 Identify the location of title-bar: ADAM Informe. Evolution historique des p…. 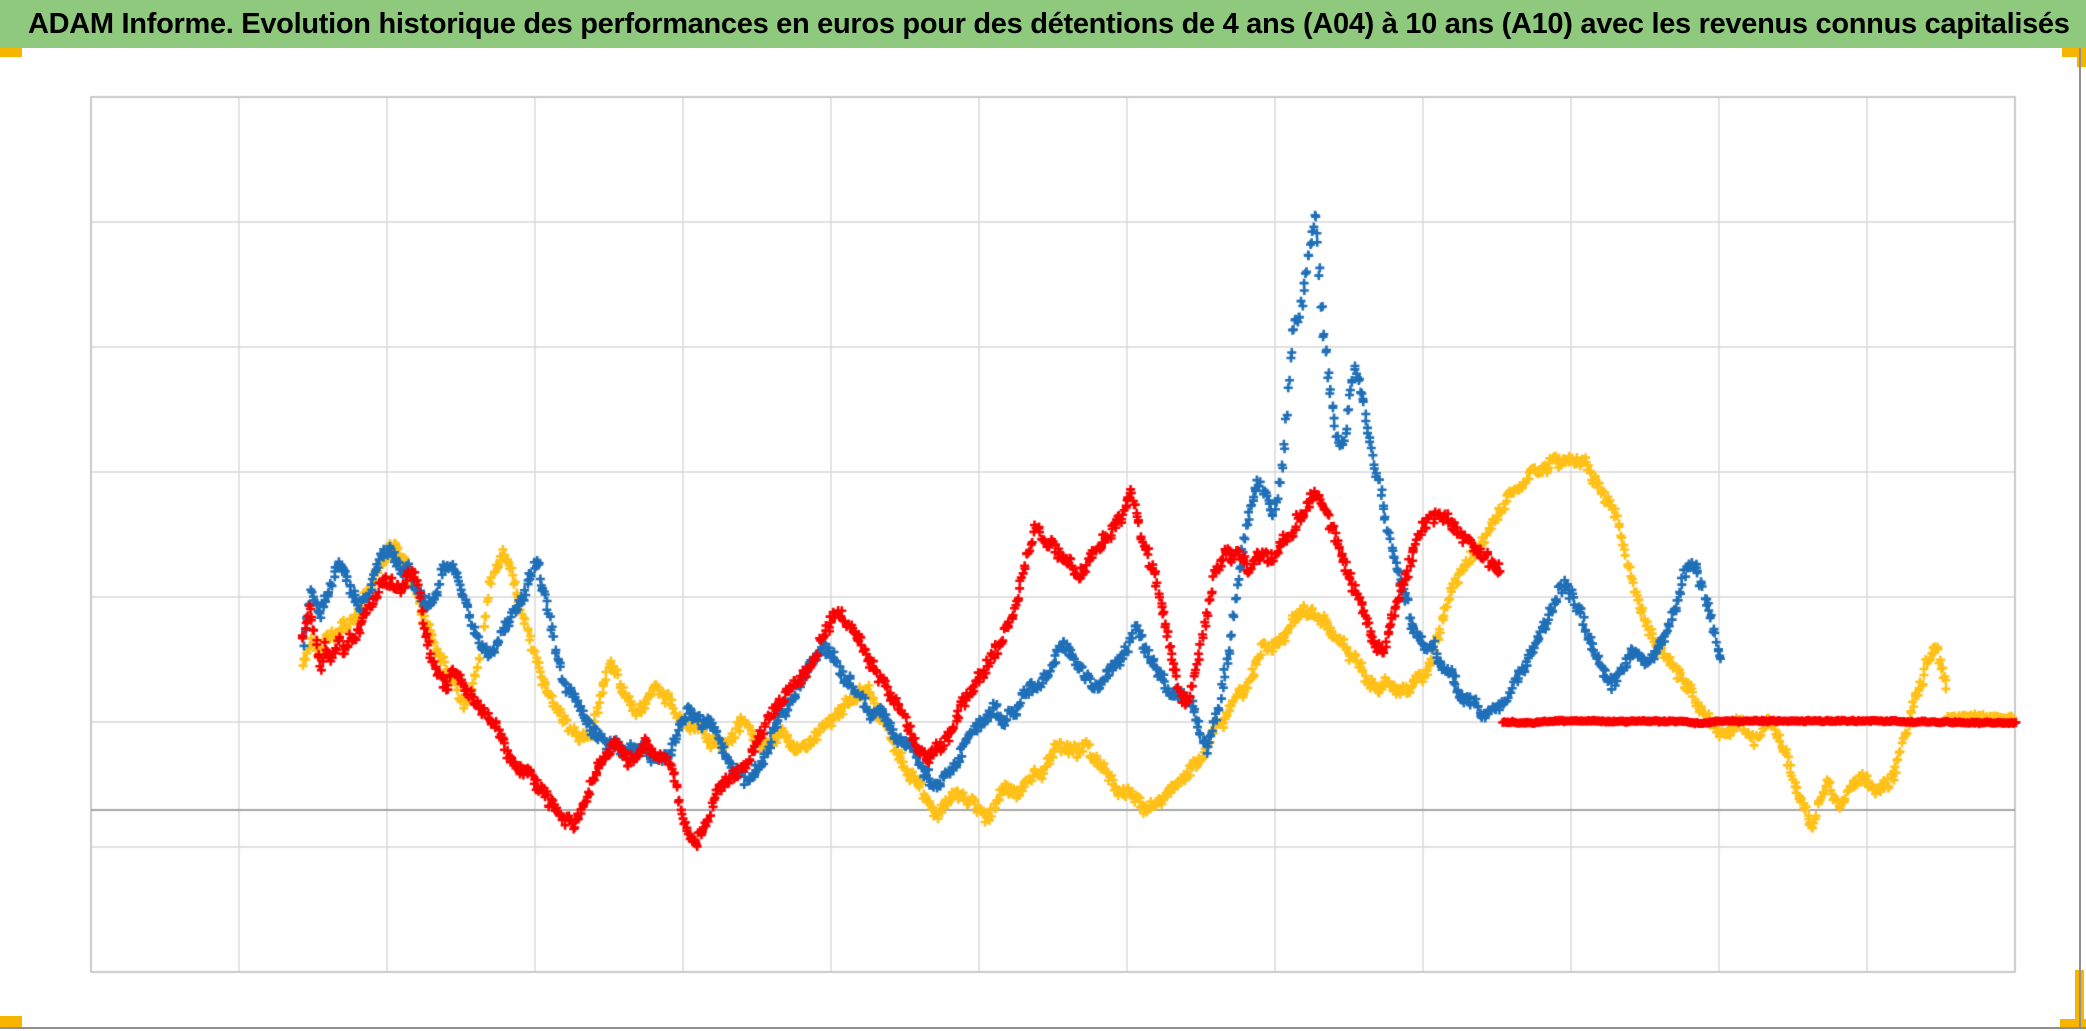
(1043, 24).